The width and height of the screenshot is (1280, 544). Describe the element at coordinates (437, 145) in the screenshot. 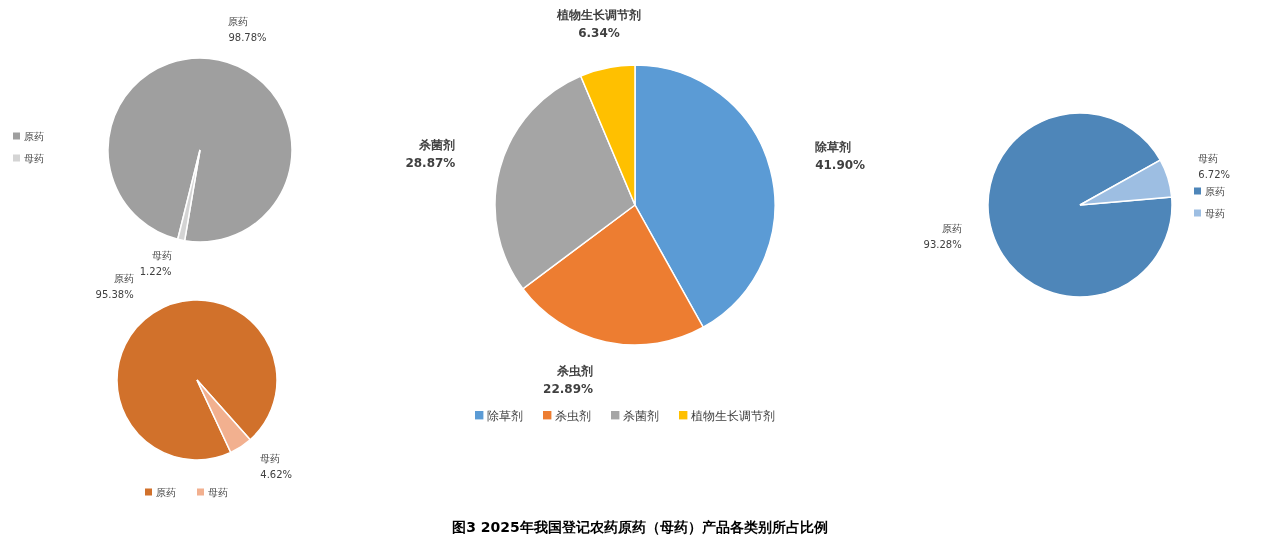

I see `slice-label: 杀菌剂` at that location.